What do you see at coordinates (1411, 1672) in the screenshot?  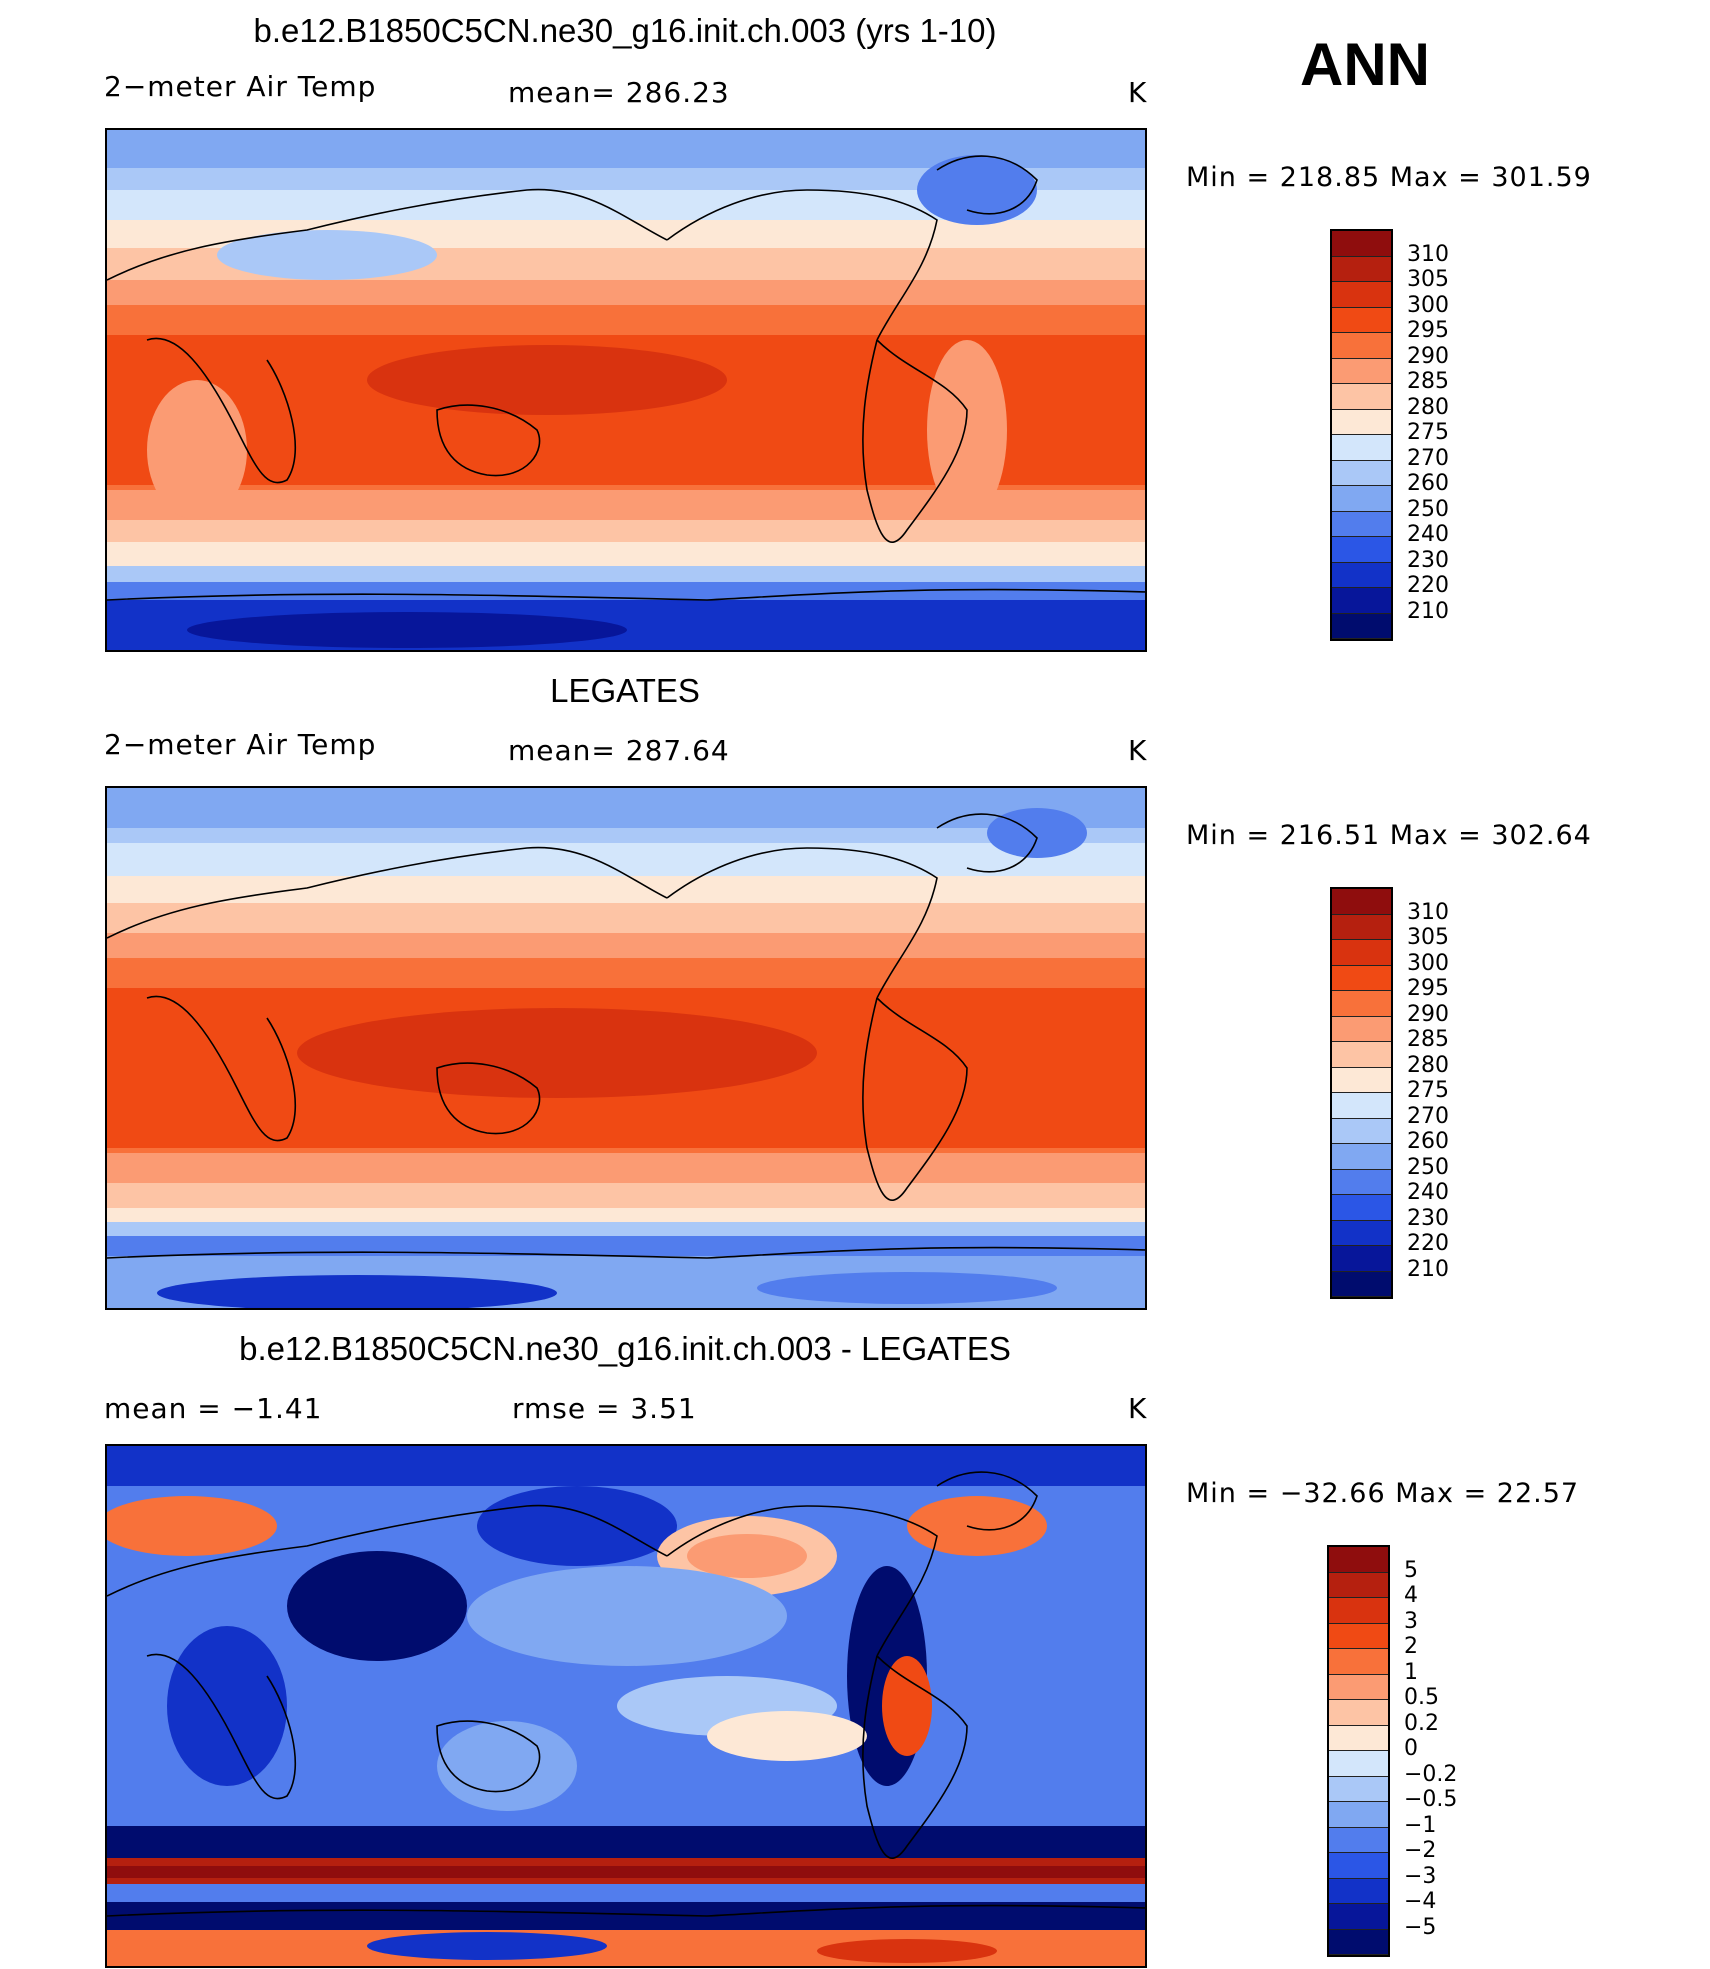 I see `colorbar-tick-label: 1` at bounding box center [1411, 1672].